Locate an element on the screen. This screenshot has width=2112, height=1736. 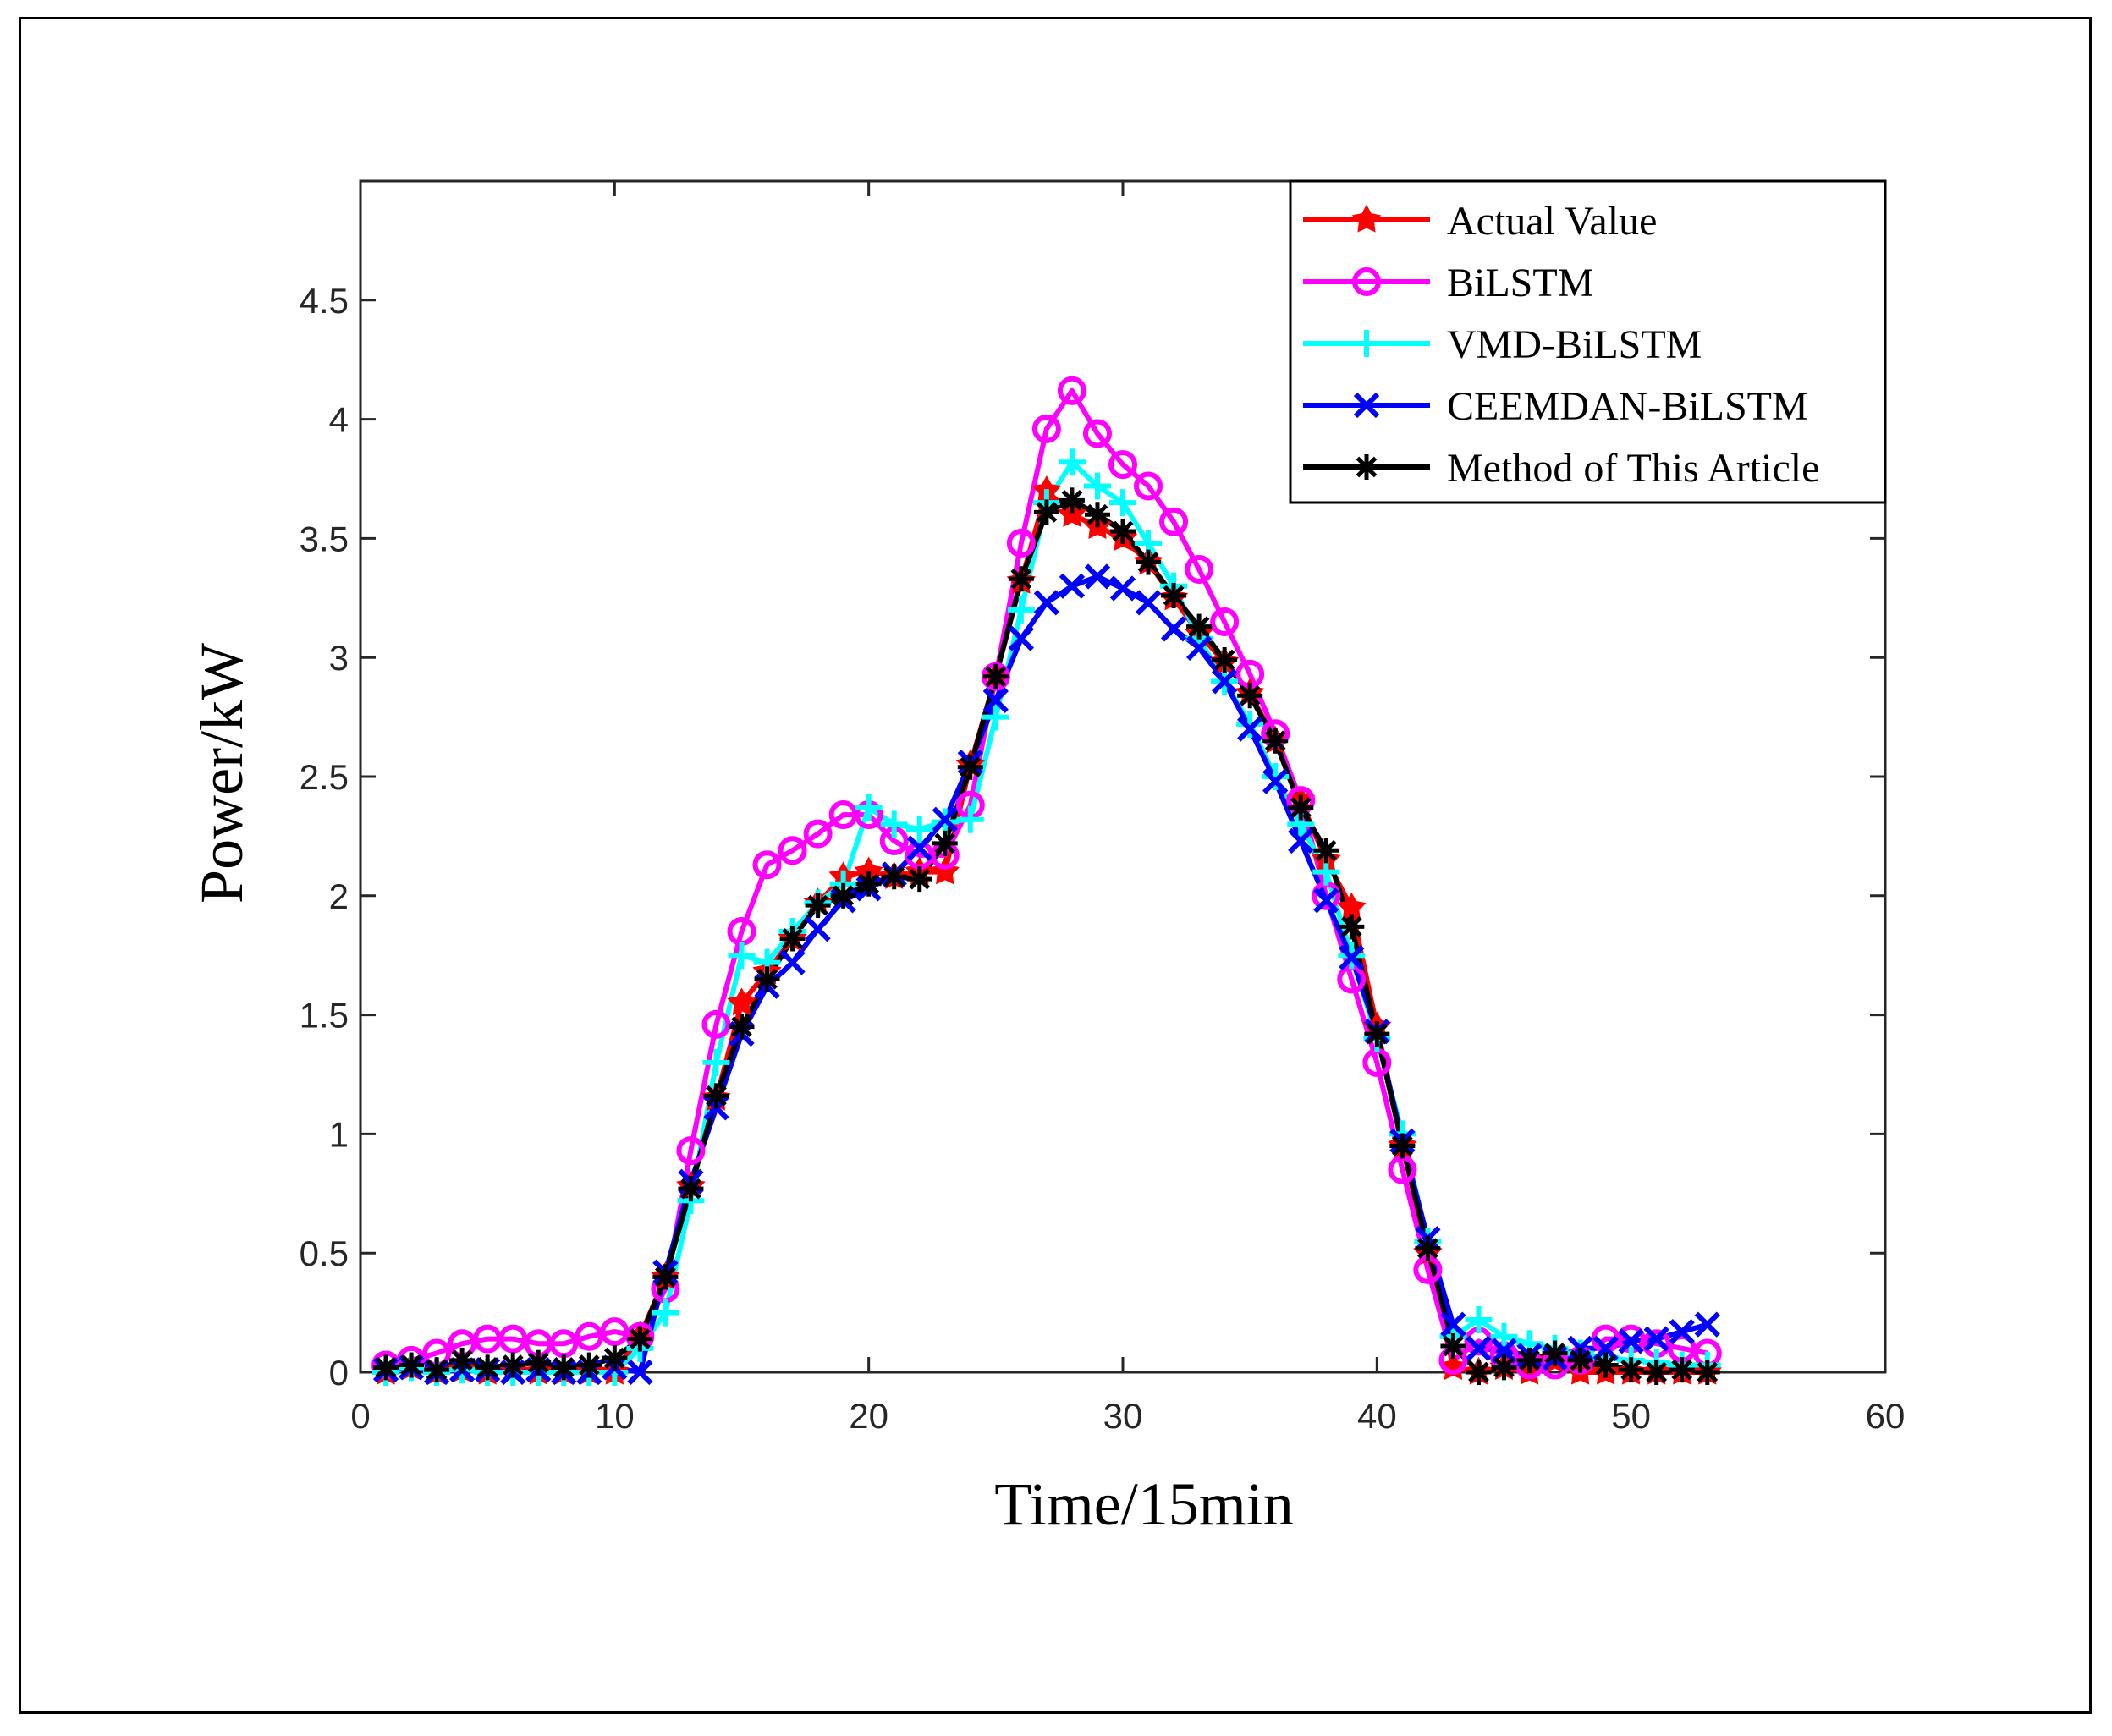
y-tick-label: 3 is located at coordinates (339, 658).